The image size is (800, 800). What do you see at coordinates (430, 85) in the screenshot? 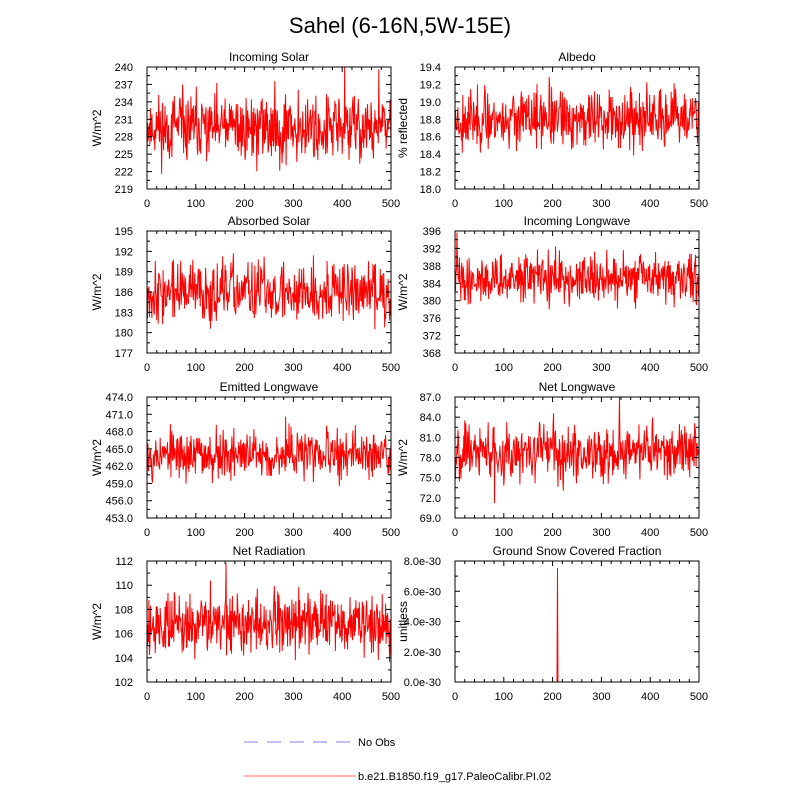
I see `y-tick-label: 19.2` at bounding box center [430, 85].